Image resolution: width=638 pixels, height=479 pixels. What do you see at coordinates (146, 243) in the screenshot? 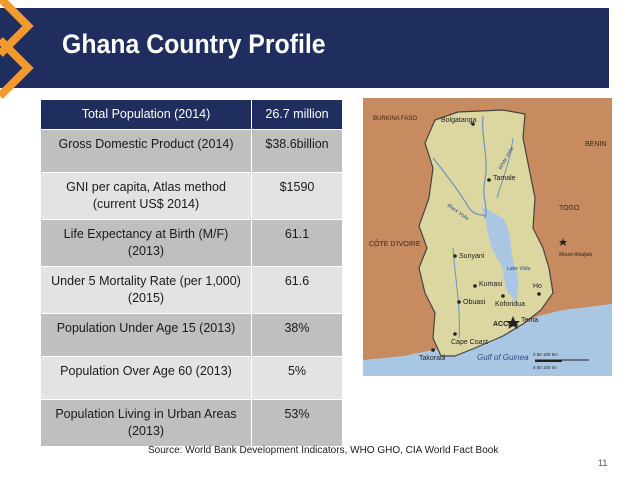
I see `row-label: Life Expectancy at Birth (M/F) (2013)` at bounding box center [146, 243].